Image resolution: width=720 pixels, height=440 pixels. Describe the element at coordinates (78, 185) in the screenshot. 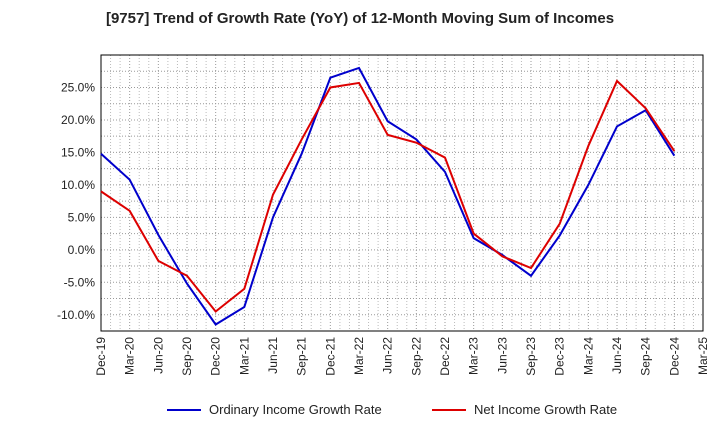

I see `y-tick-label: 10.0%` at that location.